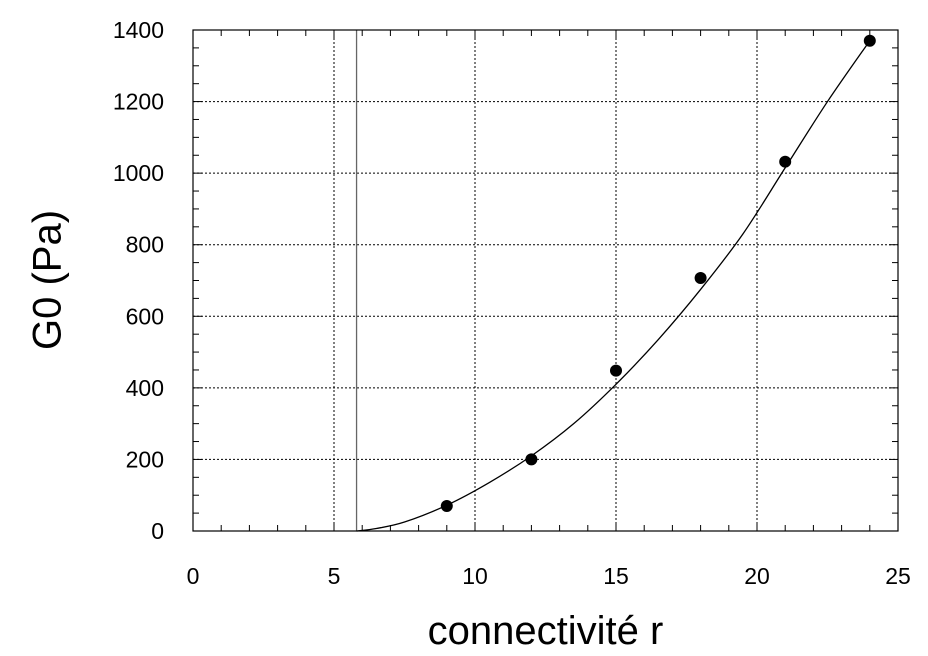 Image resolution: width=928 pixels, height=656 pixels. What do you see at coordinates (193, 576) in the screenshot?
I see `x-tick-label: 0` at bounding box center [193, 576].